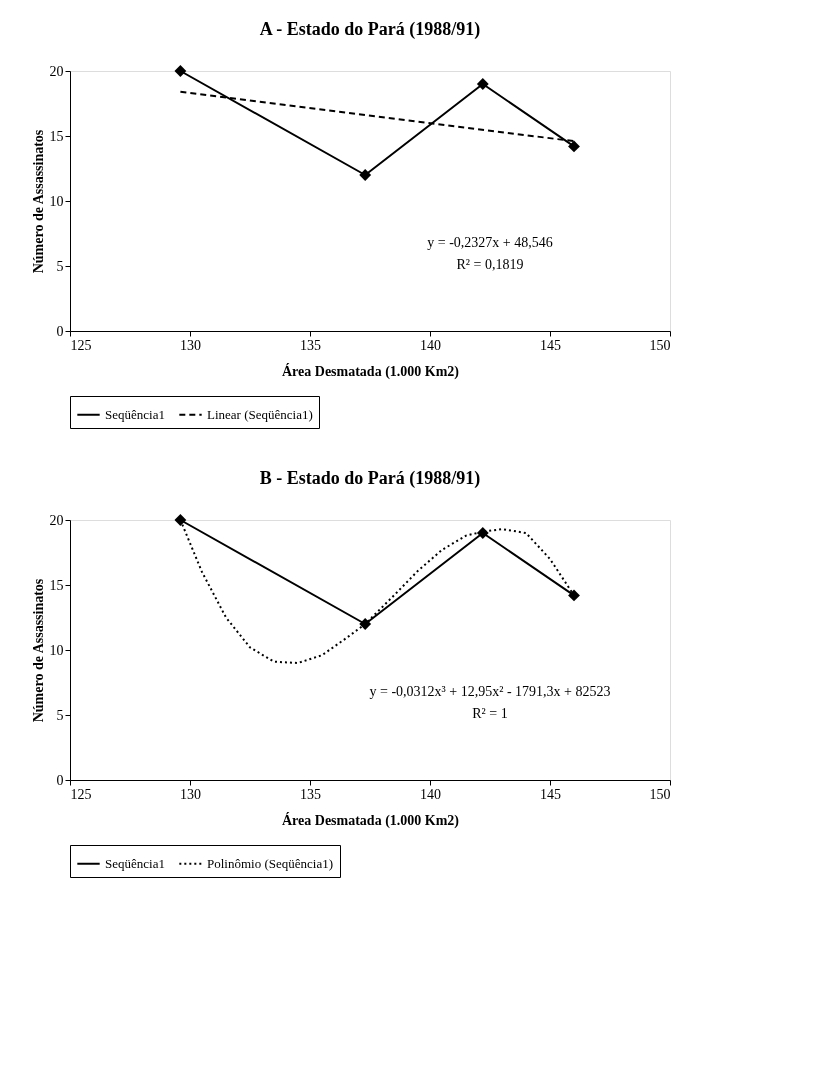 The height and width of the screenshot is (1087, 819). Describe the element at coordinates (490, 242) in the screenshot. I see `annotation: y = -0,2327x + 48,546` at that location.